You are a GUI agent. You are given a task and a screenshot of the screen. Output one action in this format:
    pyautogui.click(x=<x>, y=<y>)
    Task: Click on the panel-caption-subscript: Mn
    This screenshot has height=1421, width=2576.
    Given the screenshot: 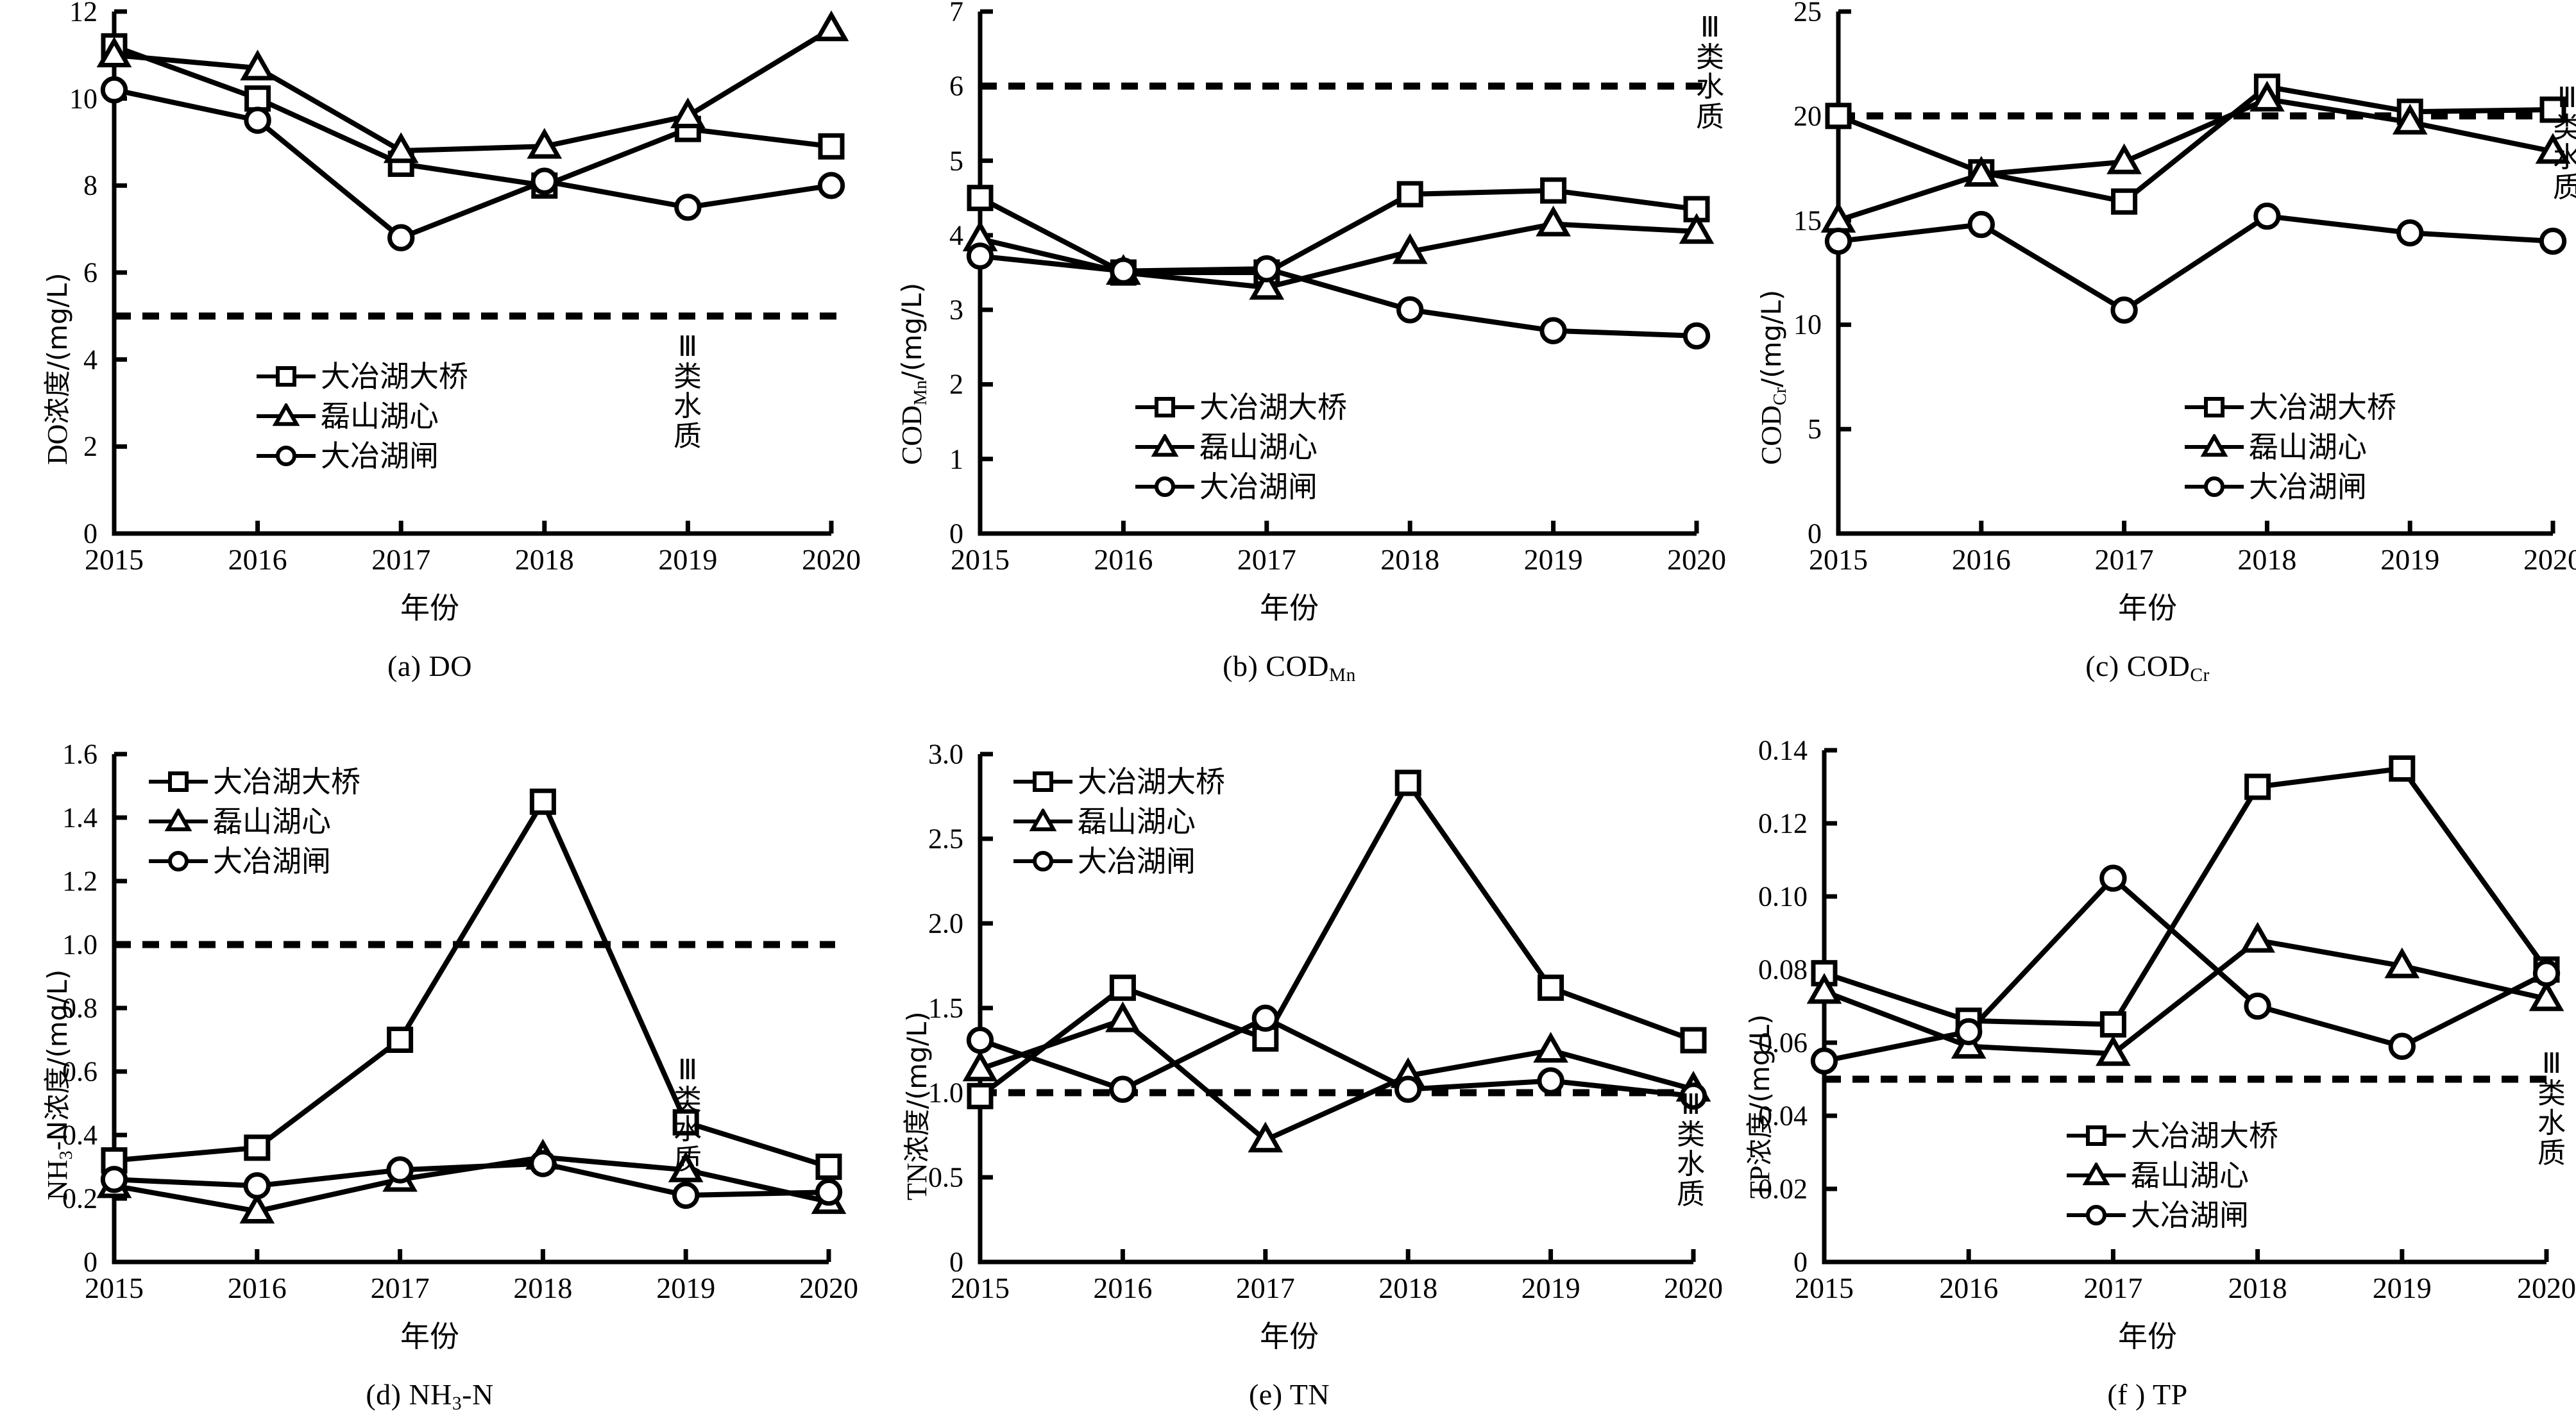 What is the action you would take?
    pyautogui.click(x=1342, y=675)
    